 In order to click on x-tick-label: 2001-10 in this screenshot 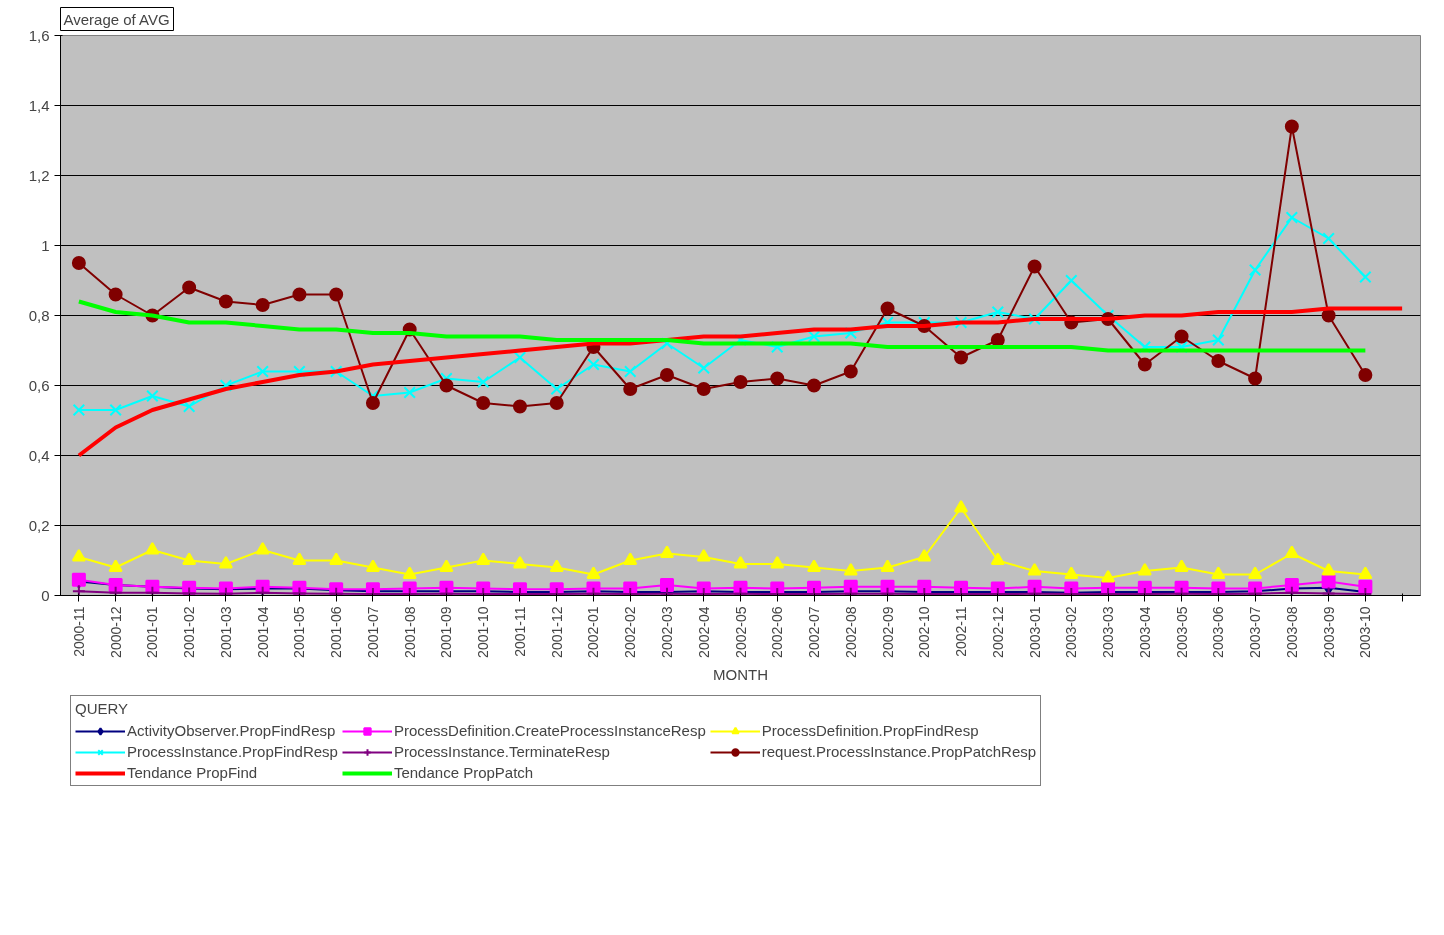, I will do `click(483, 632)`.